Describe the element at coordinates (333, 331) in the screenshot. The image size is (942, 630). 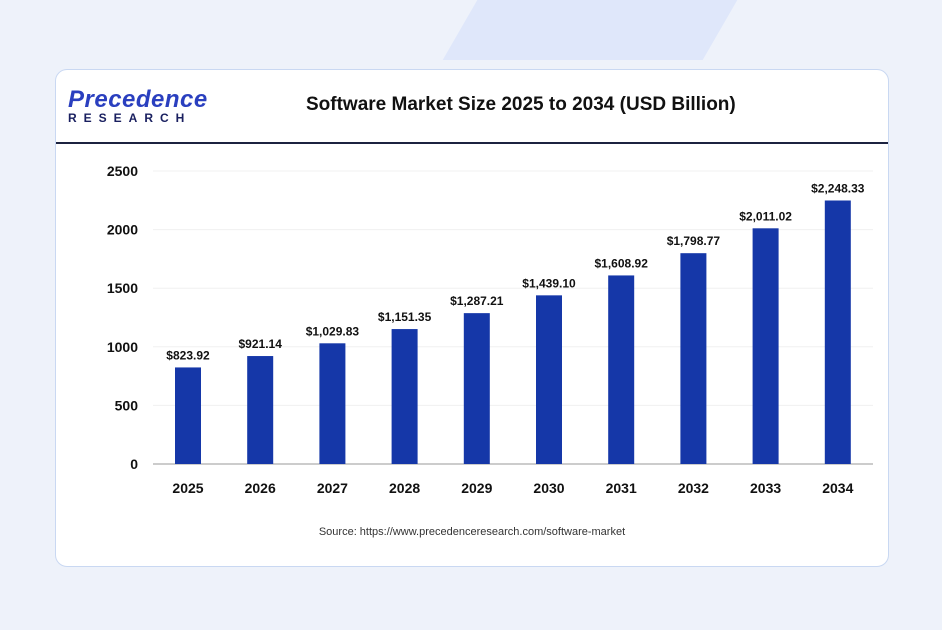
I see `data-label: $1,029.83` at that location.